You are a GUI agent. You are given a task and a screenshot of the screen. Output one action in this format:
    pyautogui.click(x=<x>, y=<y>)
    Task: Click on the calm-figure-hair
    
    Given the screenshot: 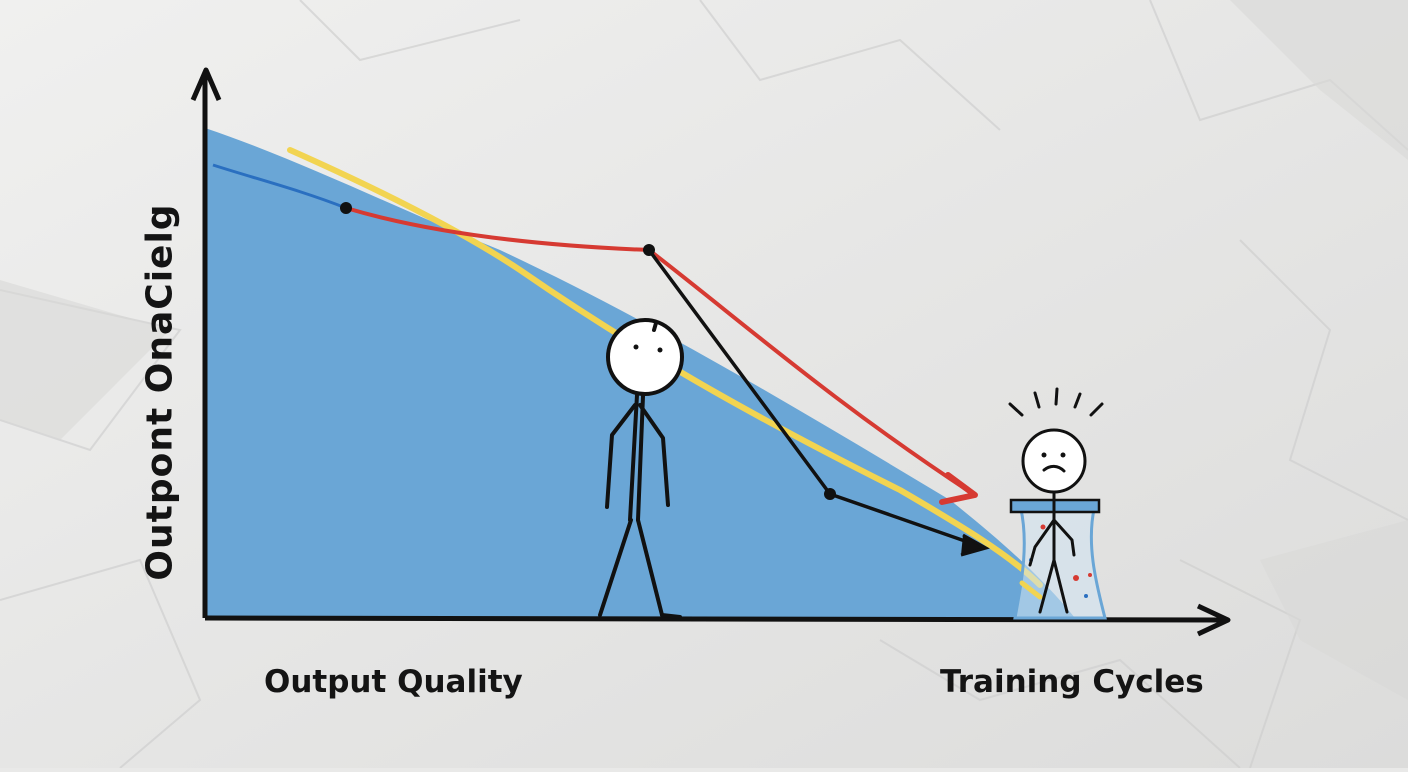 What is the action you would take?
    pyautogui.click(x=655, y=326)
    